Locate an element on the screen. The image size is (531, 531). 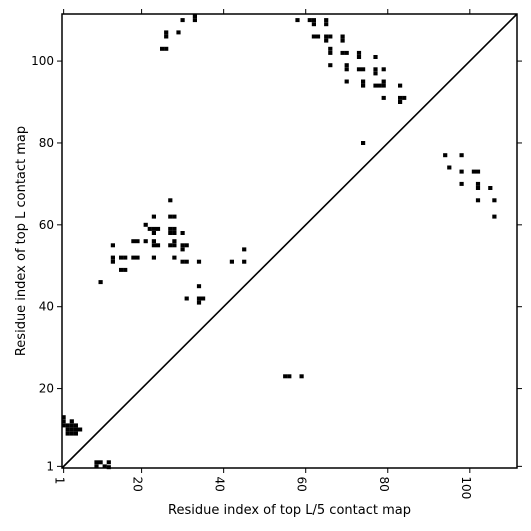
y-tick-label: 20 is located at coordinates (46, 389).